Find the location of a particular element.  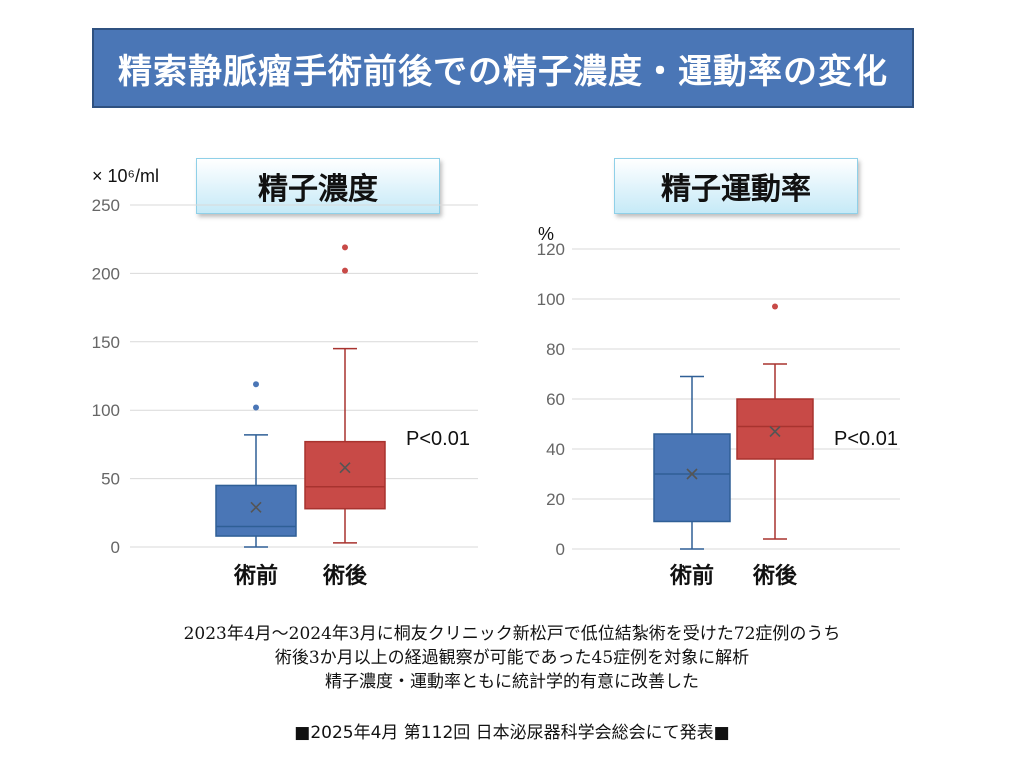

footer-line-2: 術後3か月以上の経過観察が可能であった45症例を対象に解析 is located at coordinates (512, 658).